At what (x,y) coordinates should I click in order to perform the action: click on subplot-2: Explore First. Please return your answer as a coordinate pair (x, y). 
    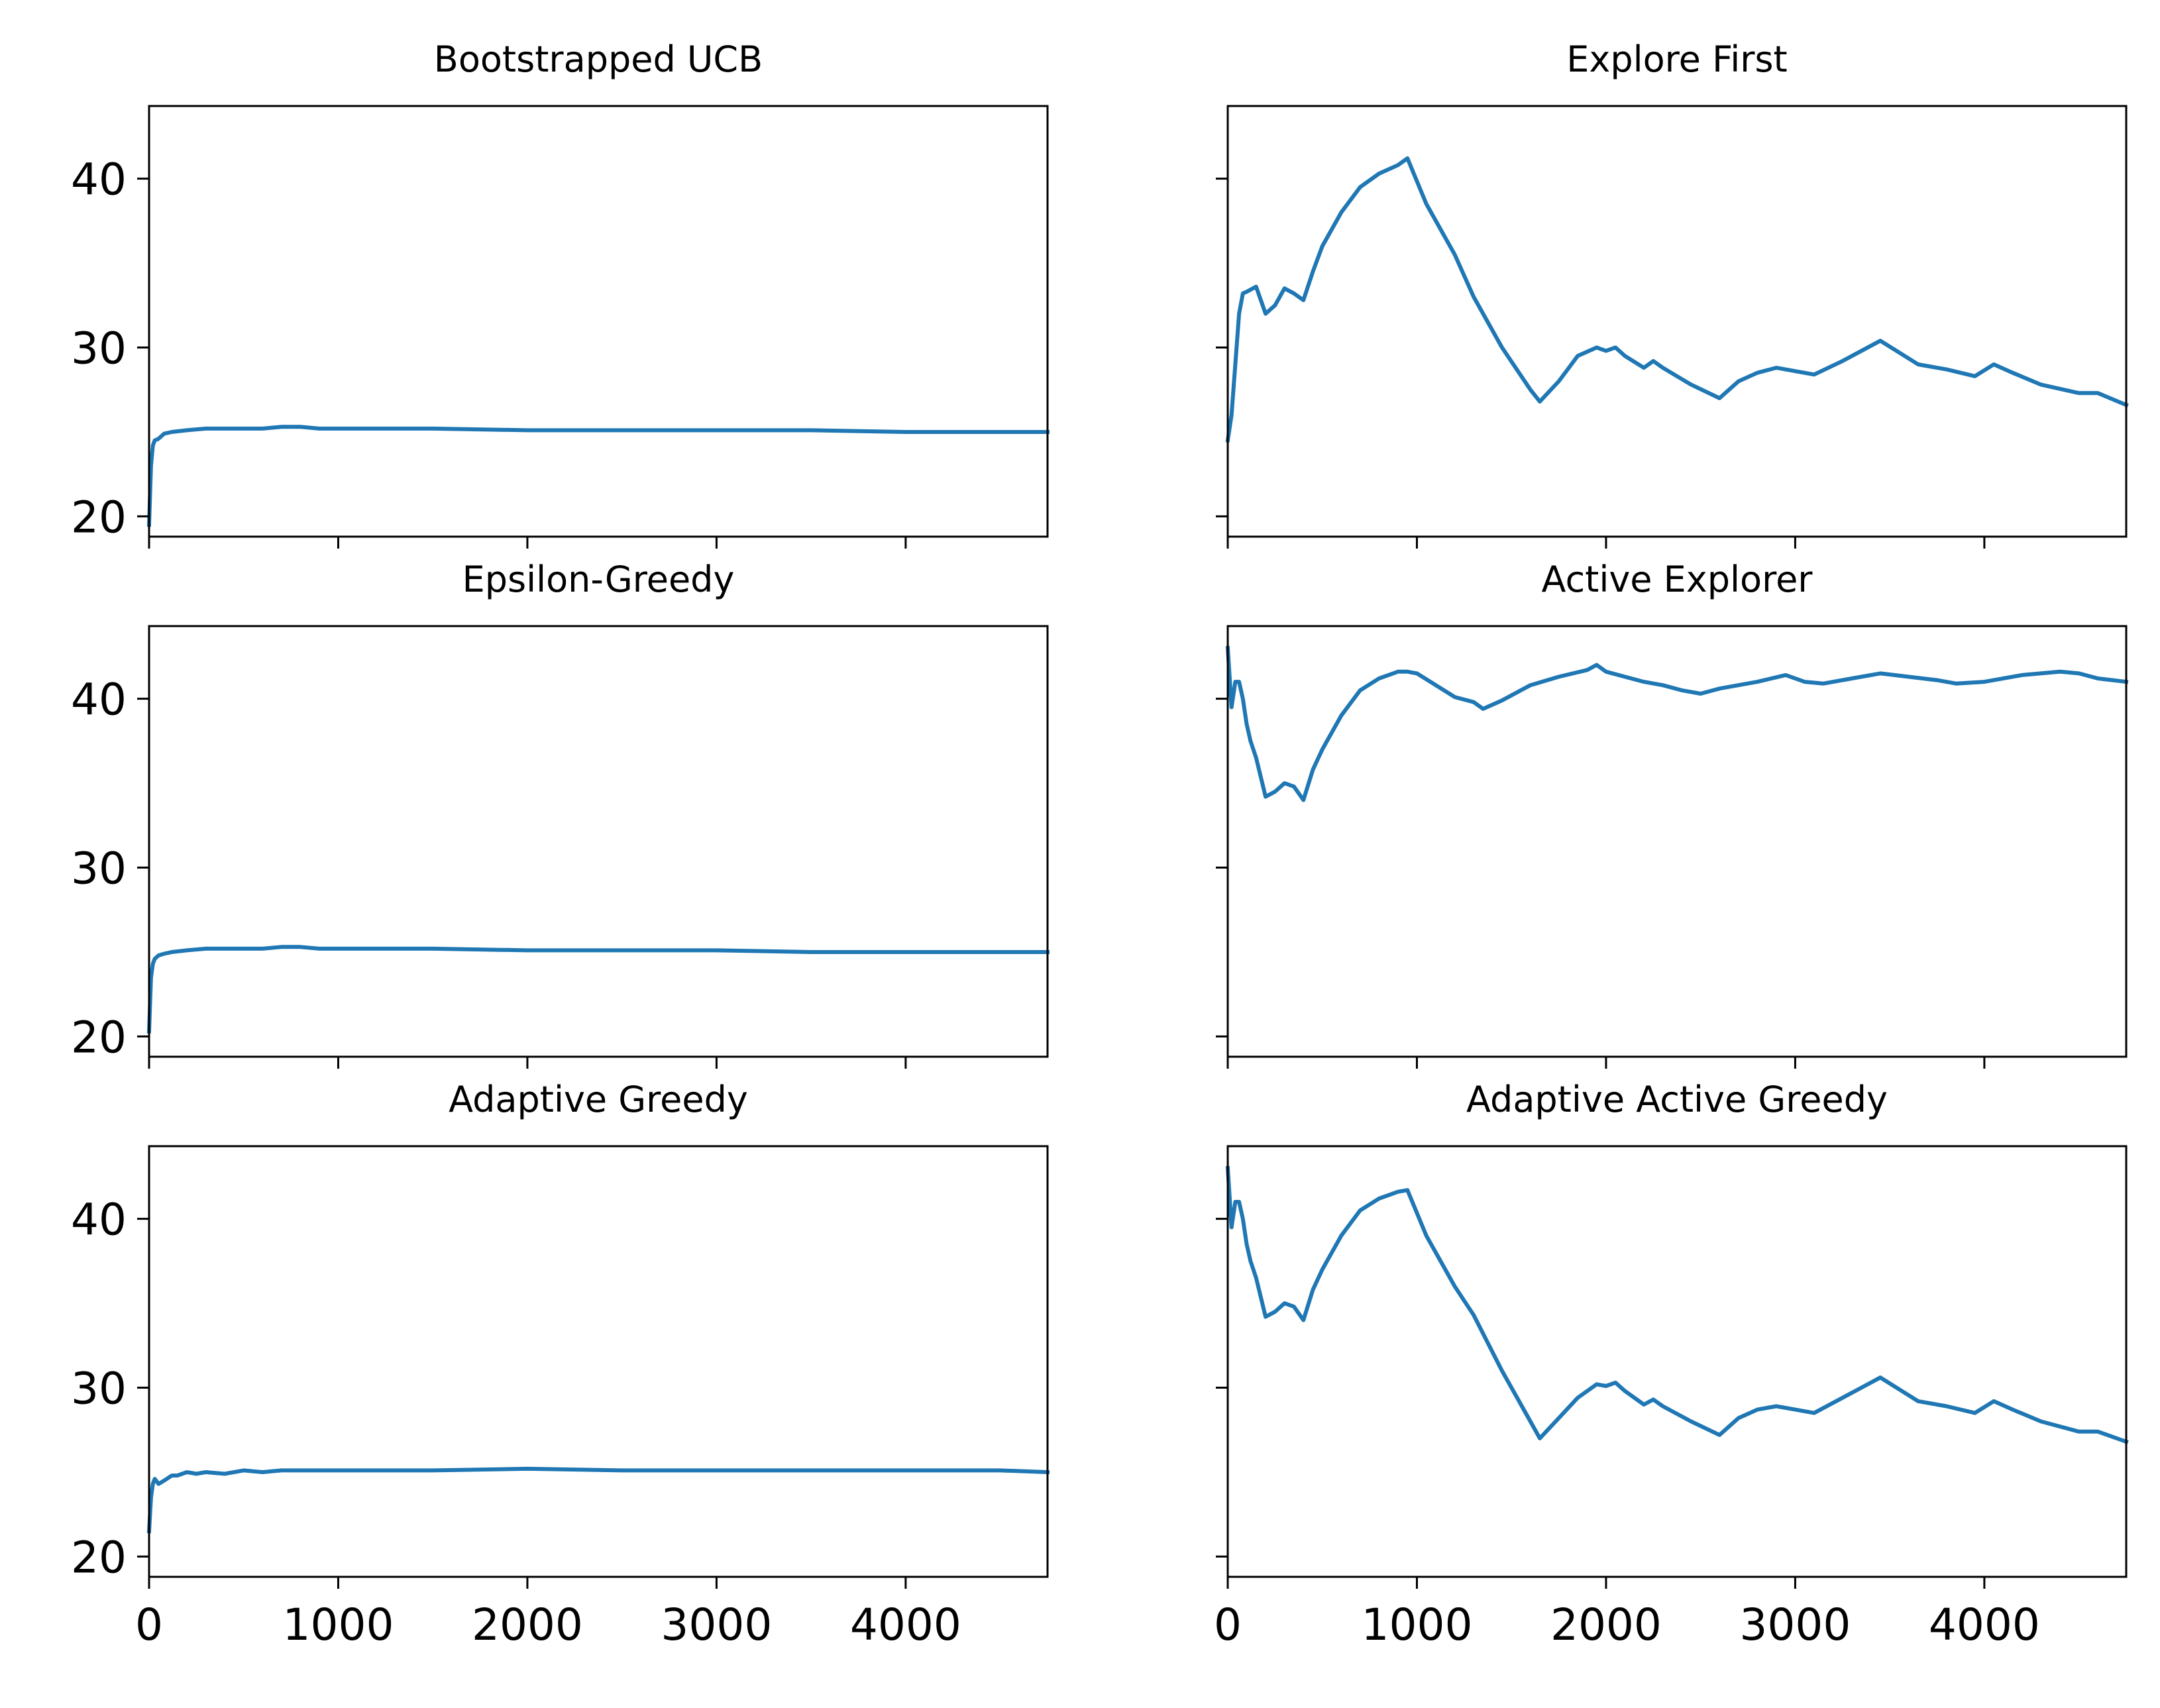
    Looking at the image, I should click on (1672, 293).